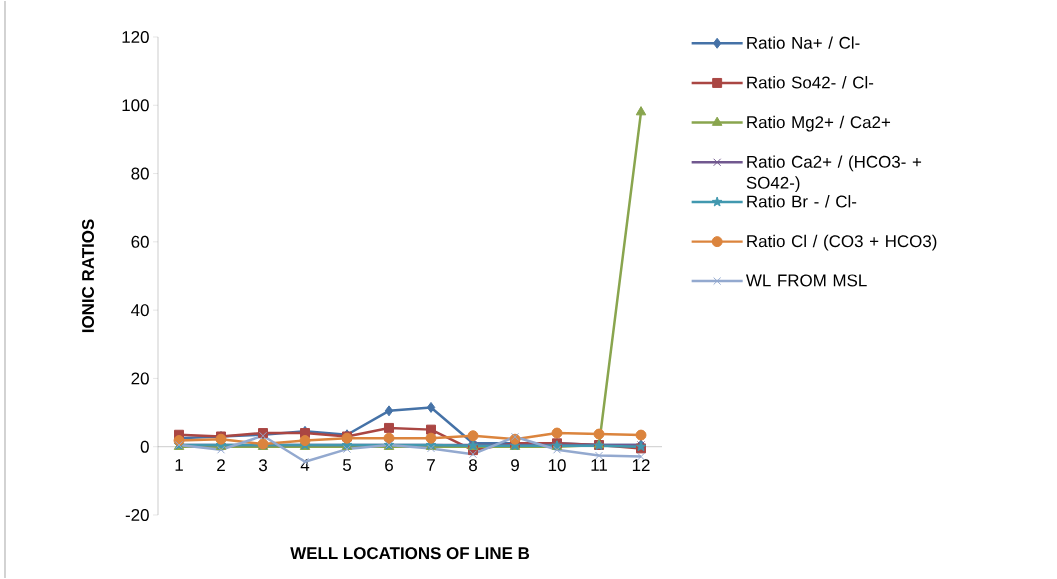  I want to click on x-tick-label: 3, so click(262, 465).